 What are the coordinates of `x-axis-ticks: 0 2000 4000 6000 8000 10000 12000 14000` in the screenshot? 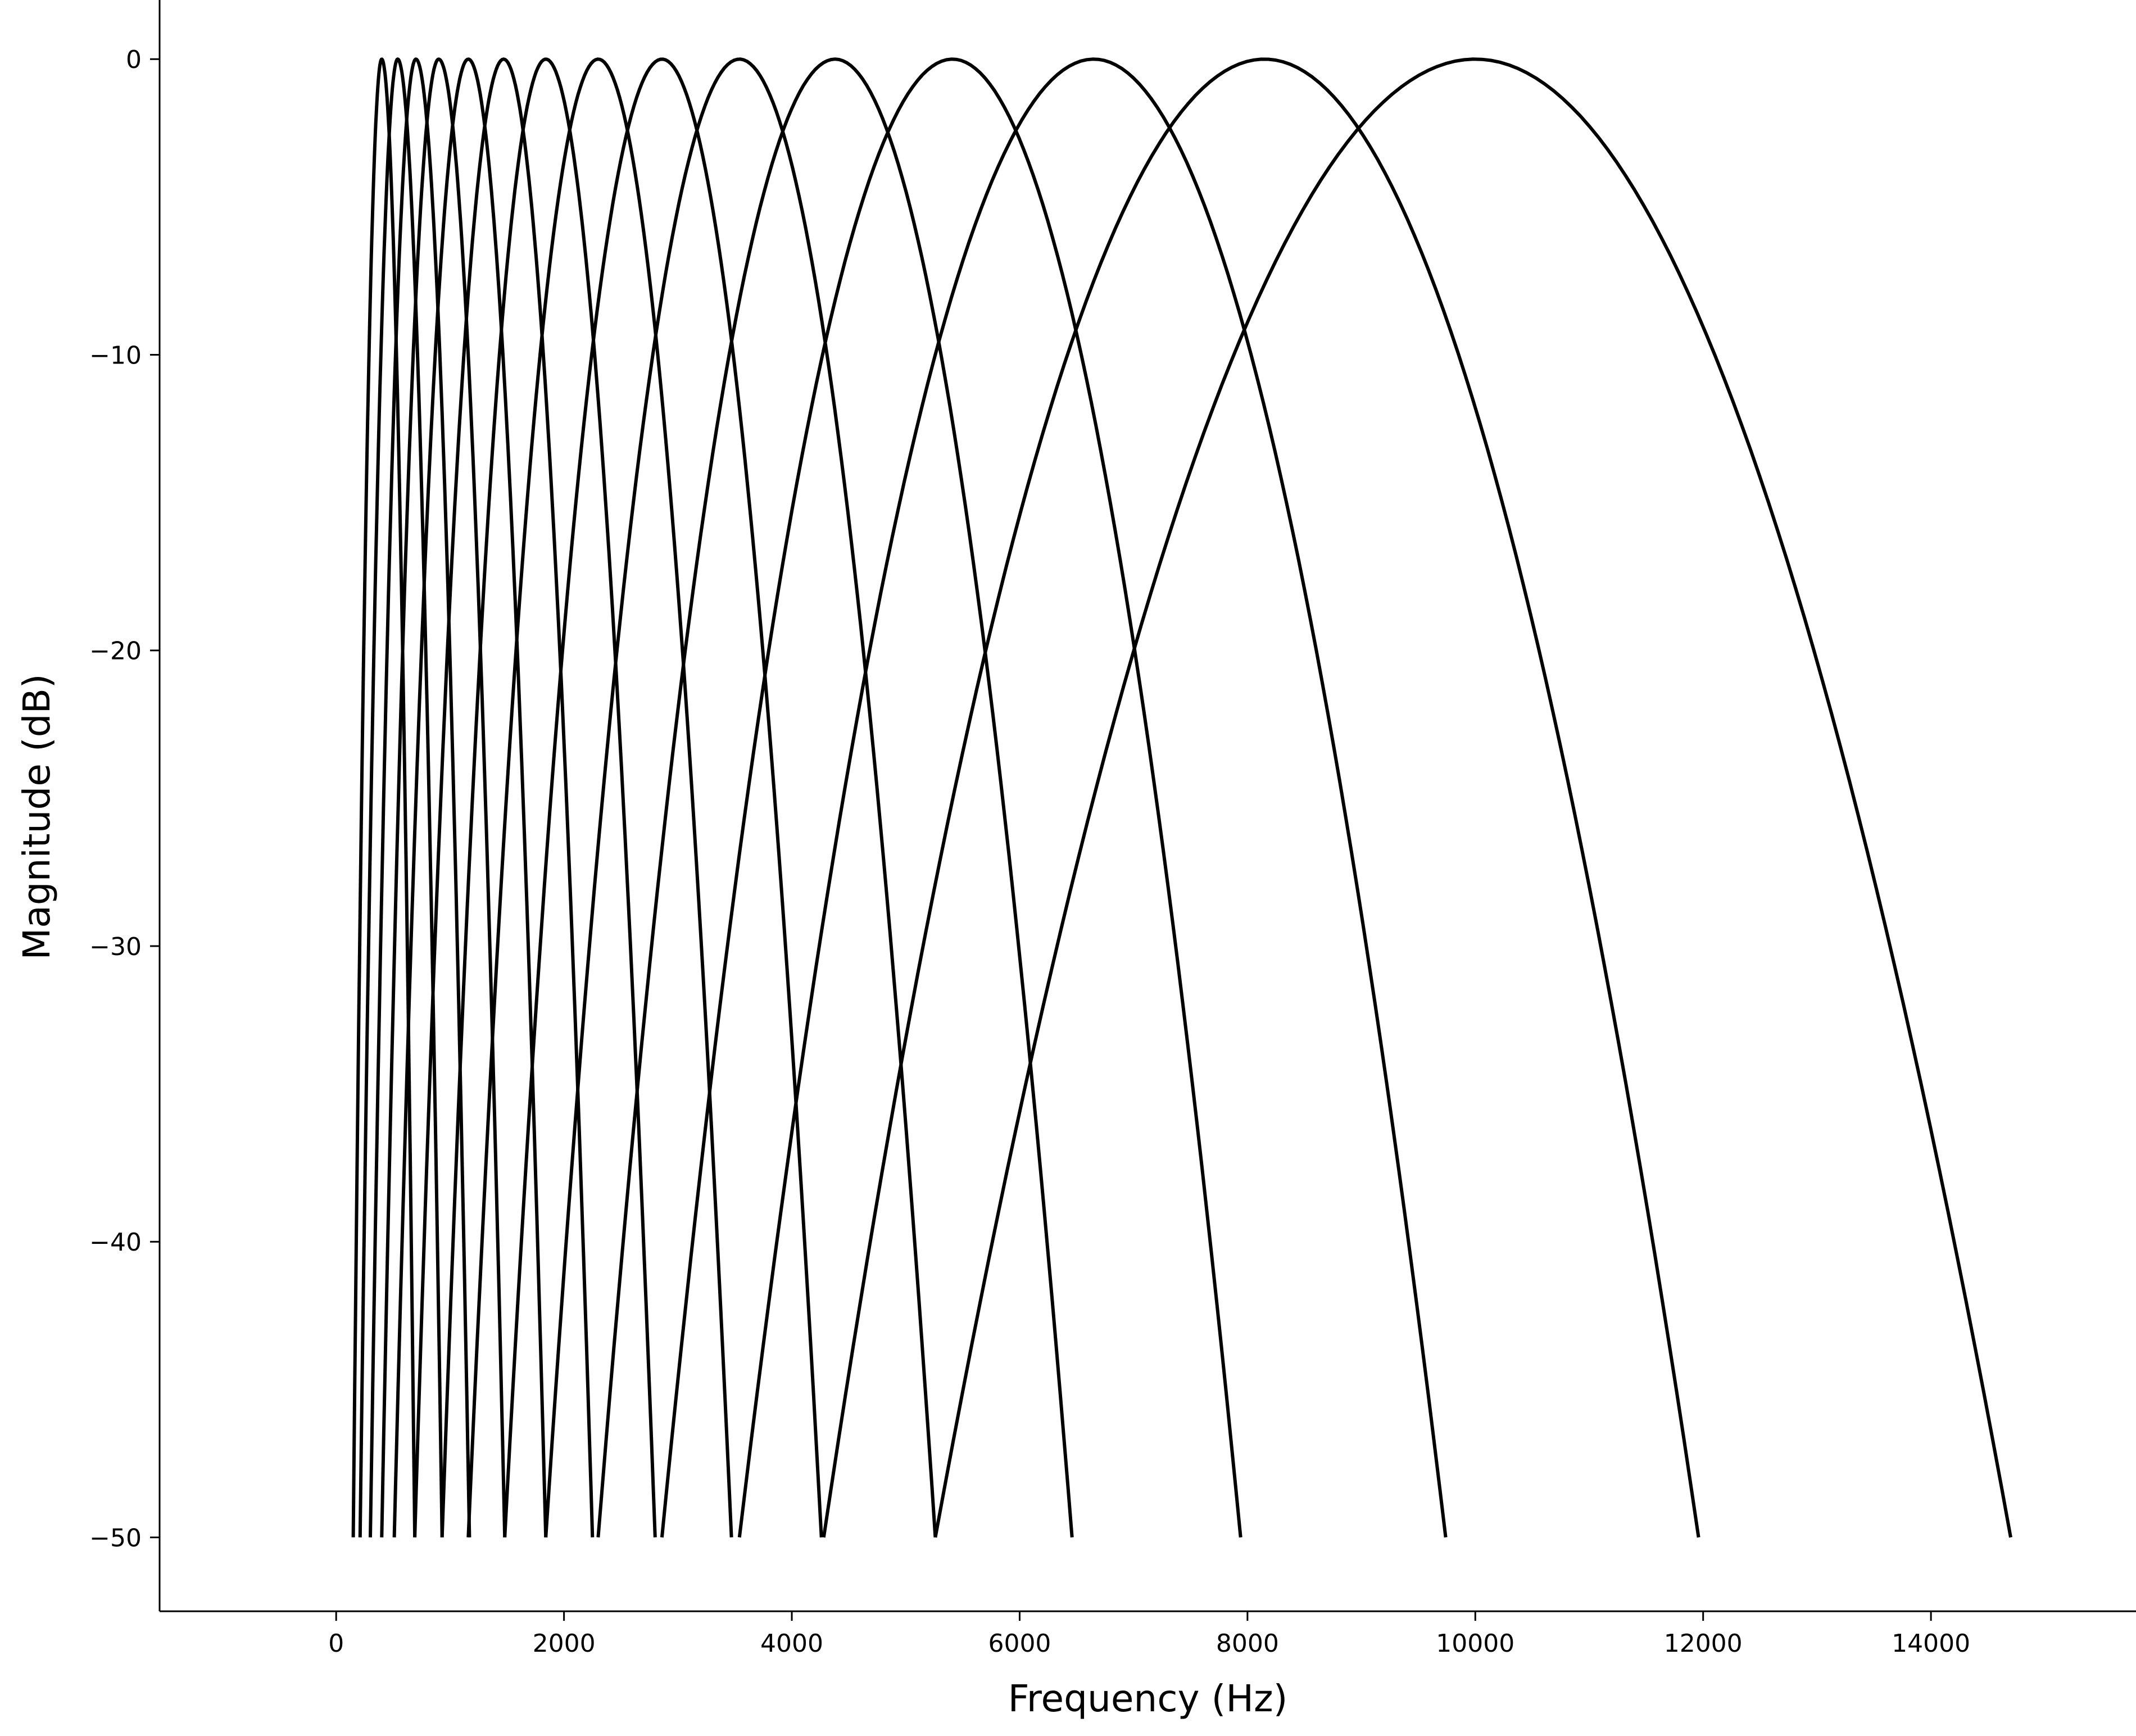 It's located at (1149, 1634).